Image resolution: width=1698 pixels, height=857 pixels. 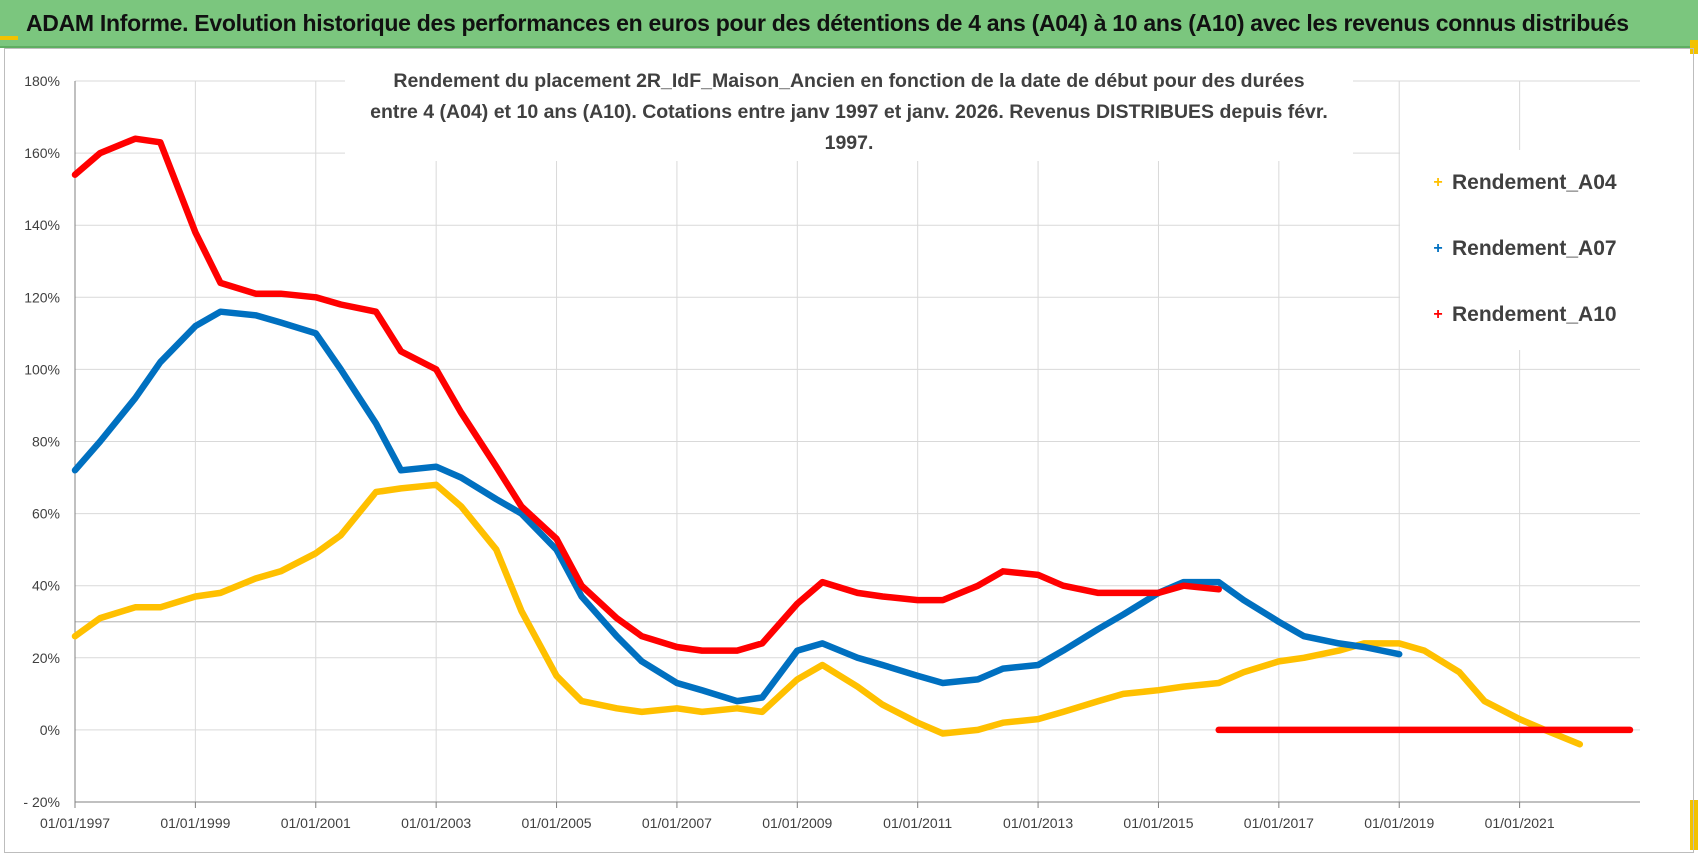 I want to click on corner-mark-top-right, so click(x=1694, y=47).